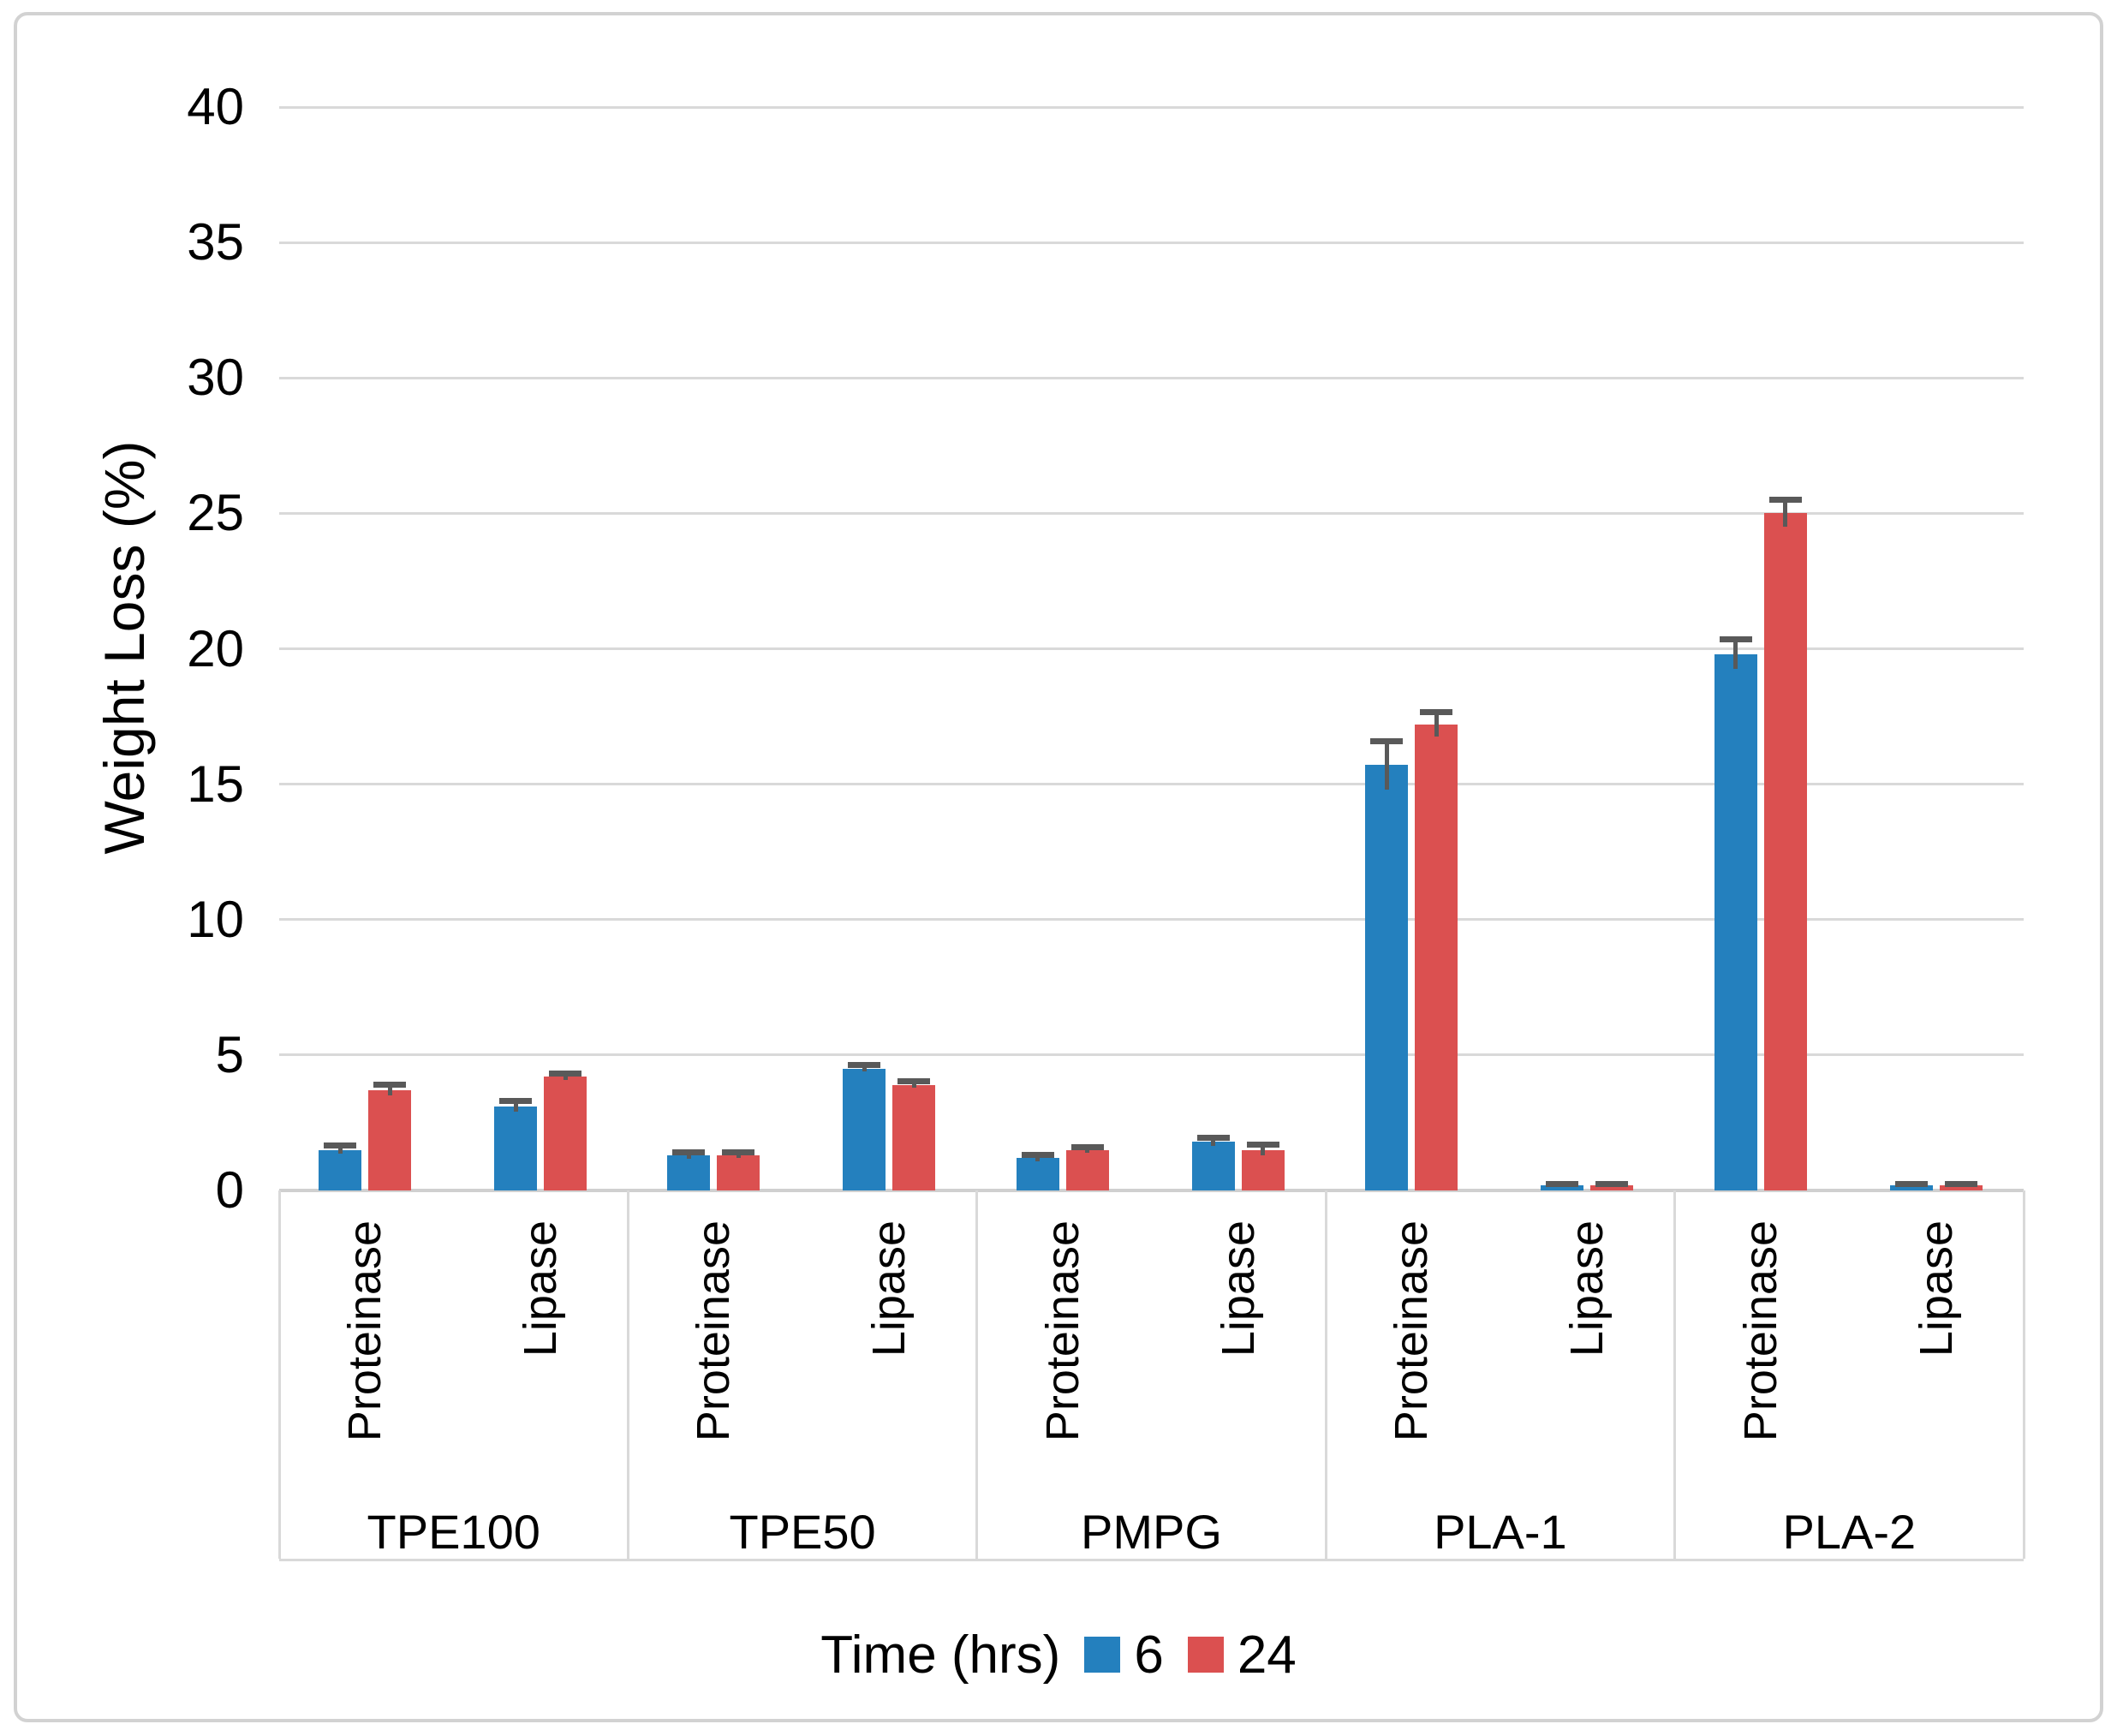  I want to click on y-tick-label: 0, so click(229, 1190).